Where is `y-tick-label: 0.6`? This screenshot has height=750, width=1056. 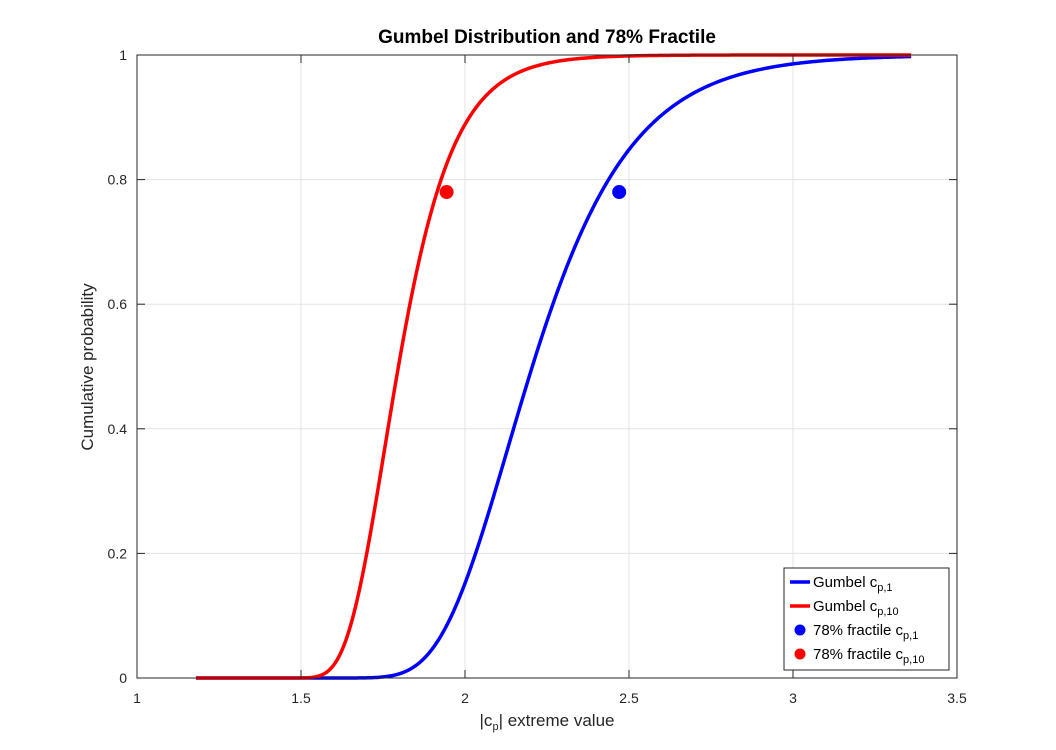 y-tick-label: 0.6 is located at coordinates (118, 304).